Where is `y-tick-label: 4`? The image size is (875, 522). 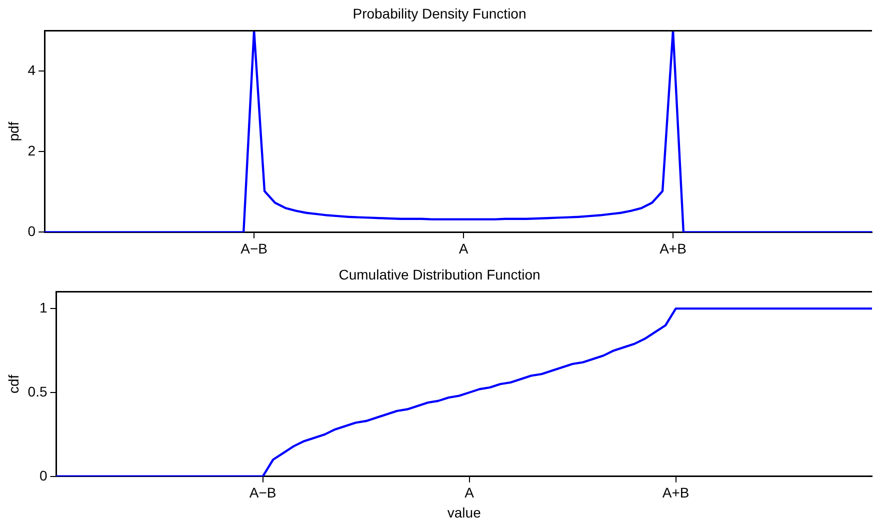
y-tick-label: 4 is located at coordinates (32, 70).